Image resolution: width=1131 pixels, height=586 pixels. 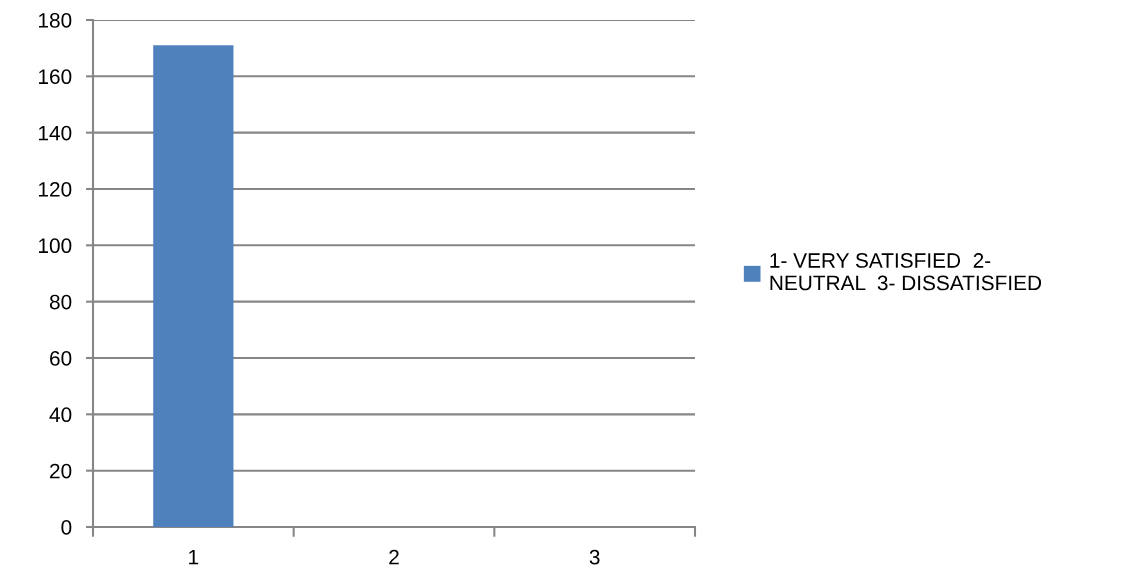 What do you see at coordinates (55, 246) in the screenshot?
I see `y-tick-label: 100` at bounding box center [55, 246].